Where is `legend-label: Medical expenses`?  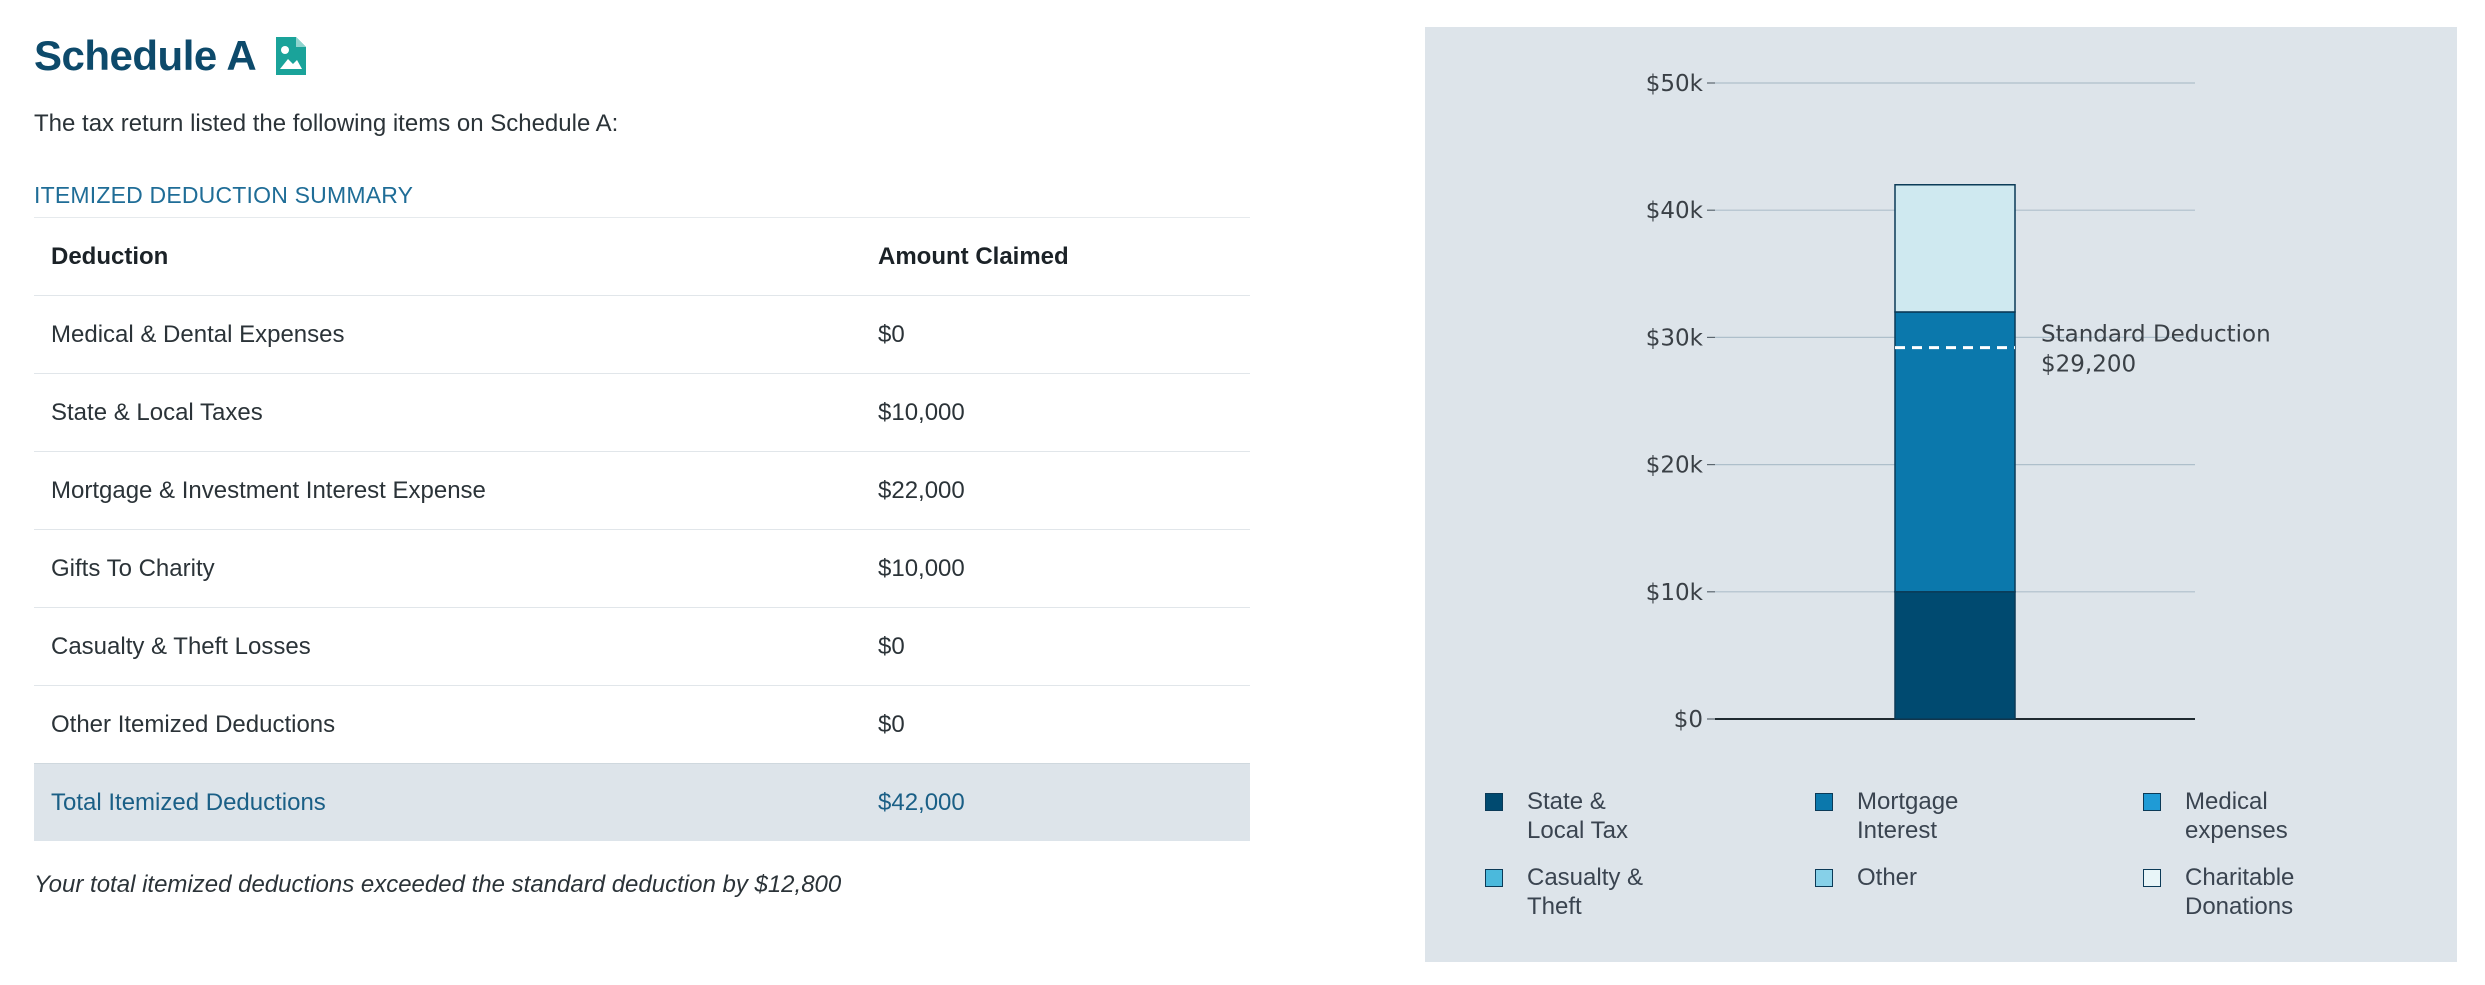 legend-label: Medical expenses is located at coordinates (2236, 816).